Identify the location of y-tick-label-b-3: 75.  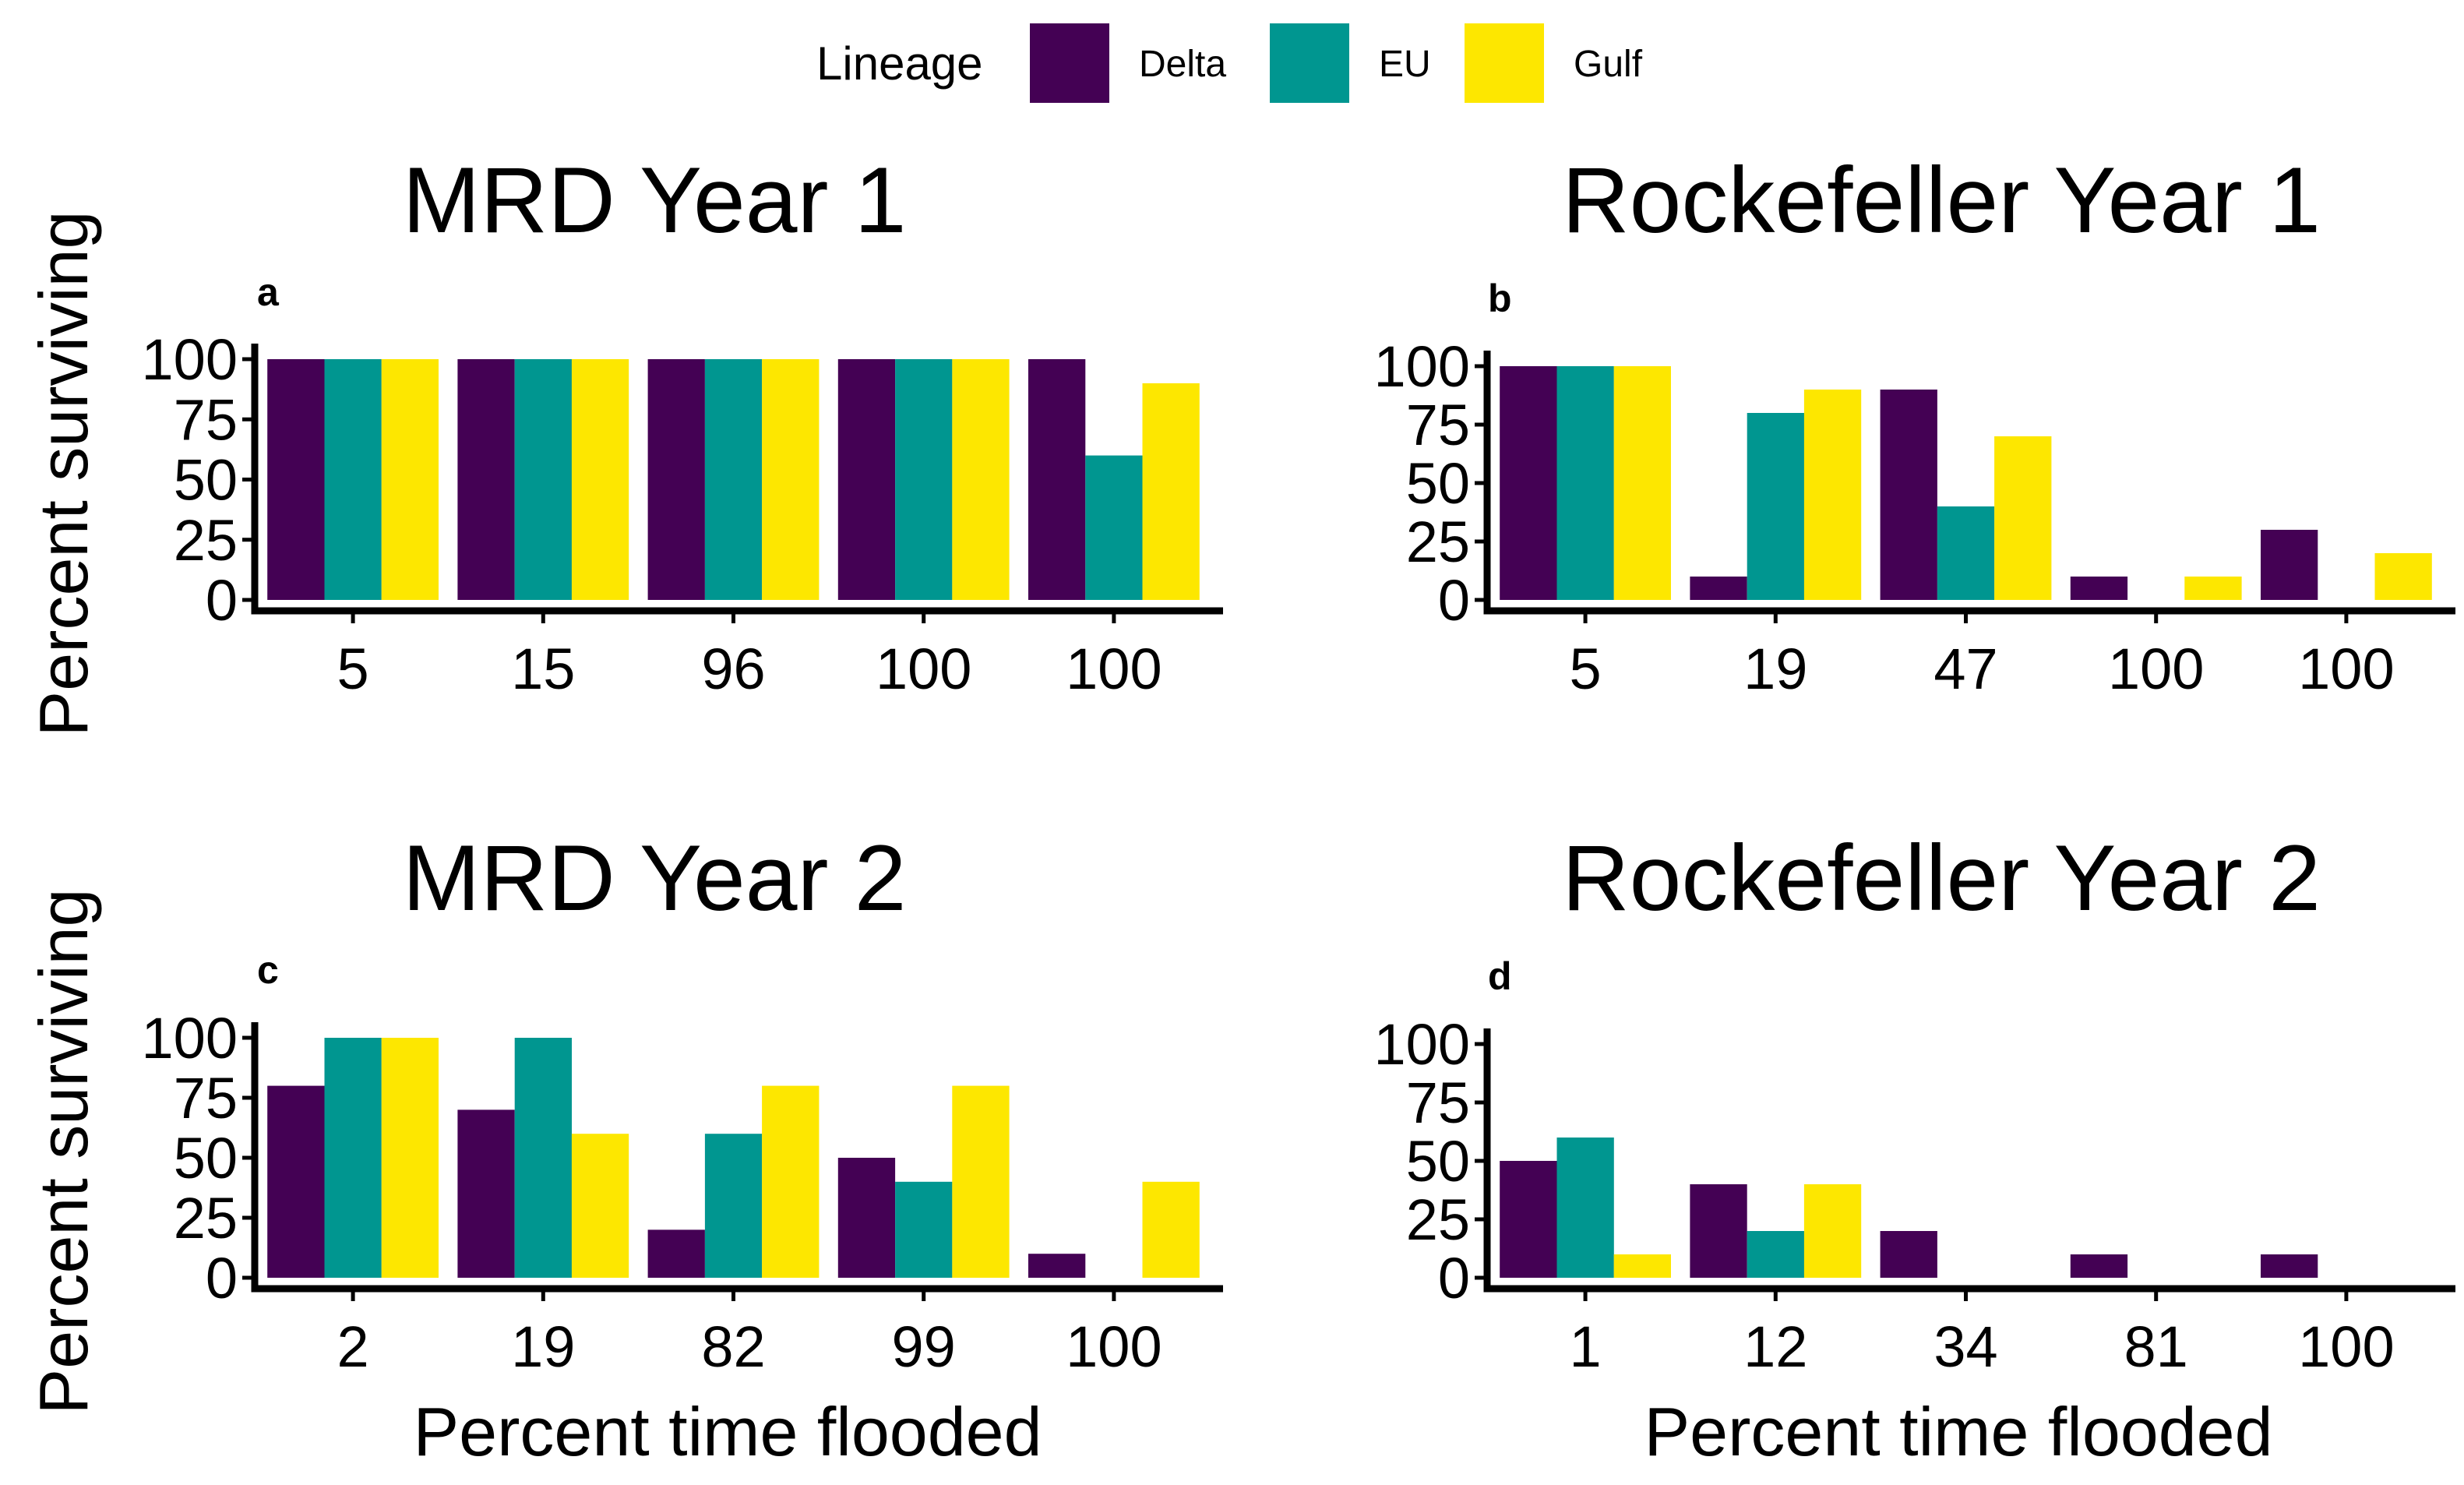
(1438, 425).